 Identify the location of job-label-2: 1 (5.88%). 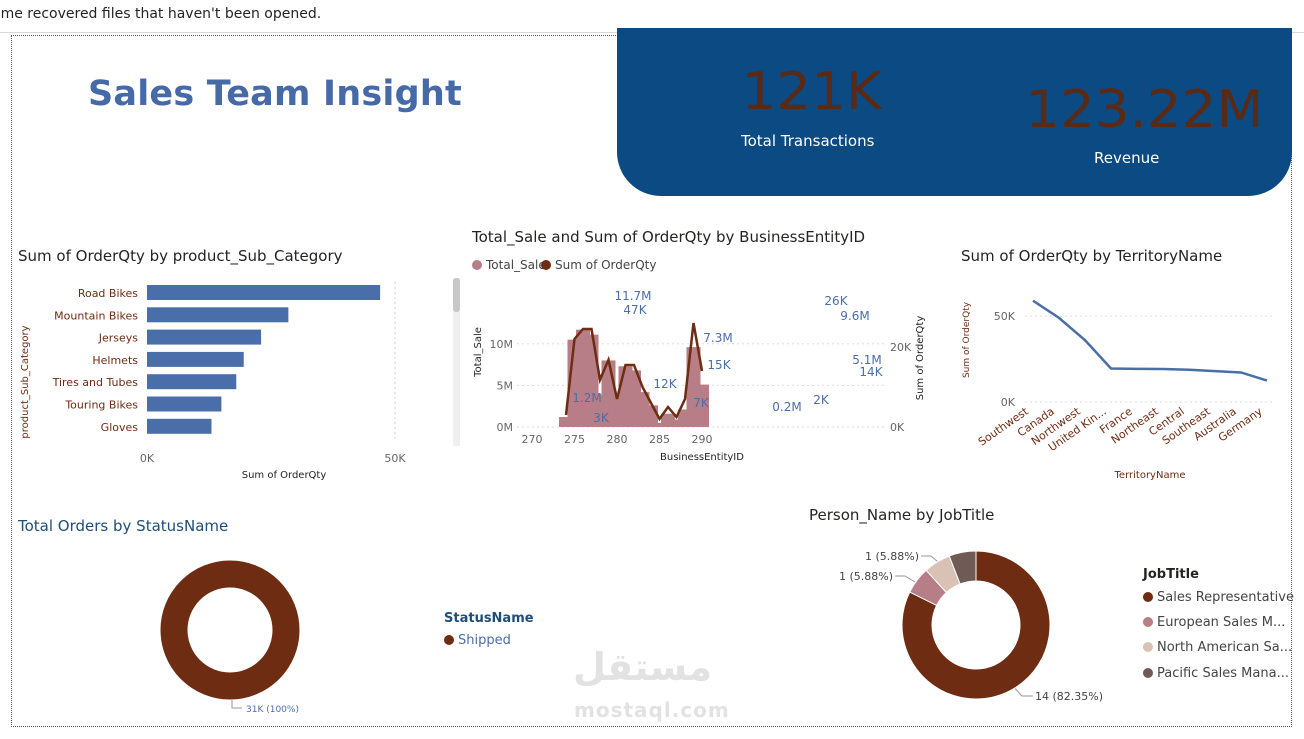
(866, 576).